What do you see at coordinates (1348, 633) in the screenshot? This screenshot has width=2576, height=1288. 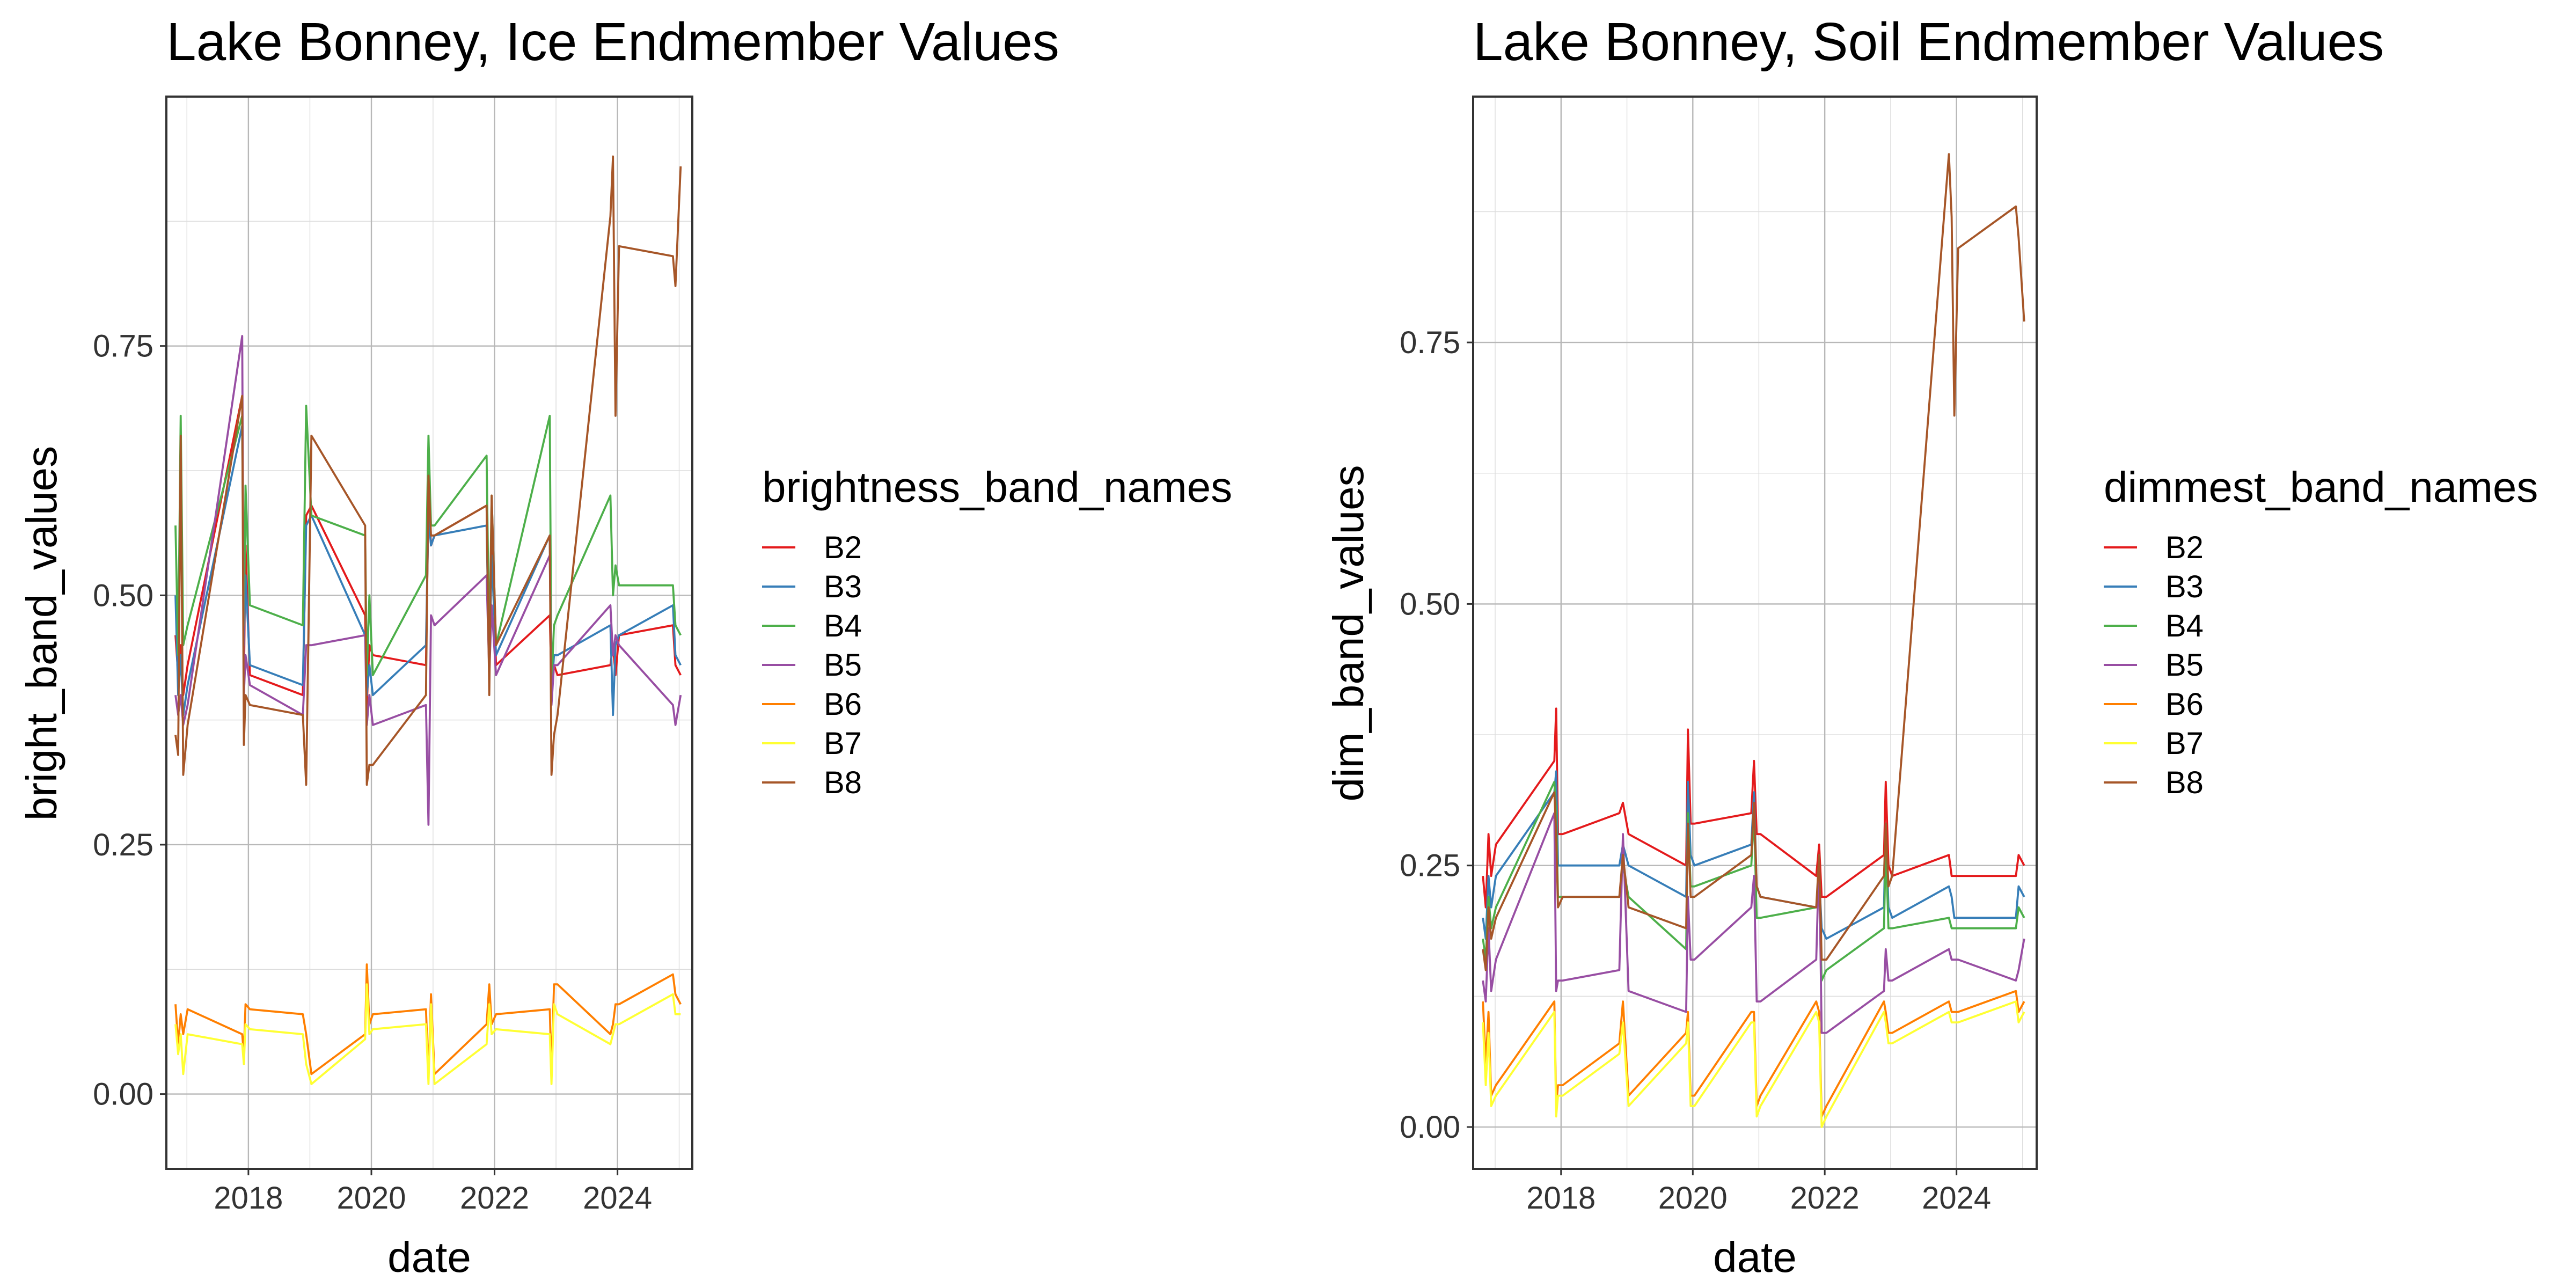 I see `soil-y-axis-title: dim_band_values` at bounding box center [1348, 633].